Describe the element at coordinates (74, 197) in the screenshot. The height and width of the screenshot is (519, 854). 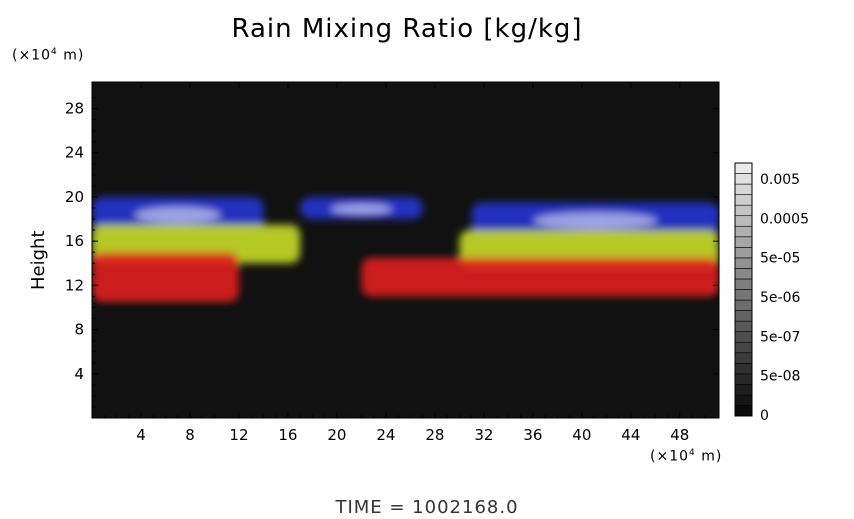
I see `y-tick-label: 20` at that location.